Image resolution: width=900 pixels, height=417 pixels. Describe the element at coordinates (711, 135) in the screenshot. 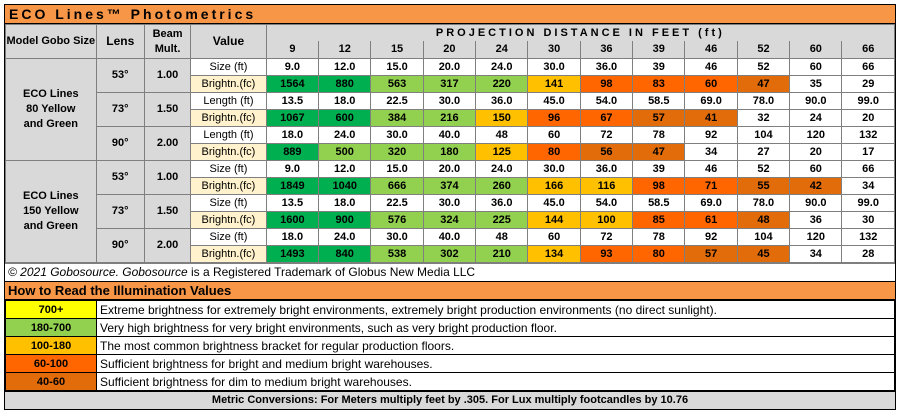

I see `size-cell: 92` at that location.